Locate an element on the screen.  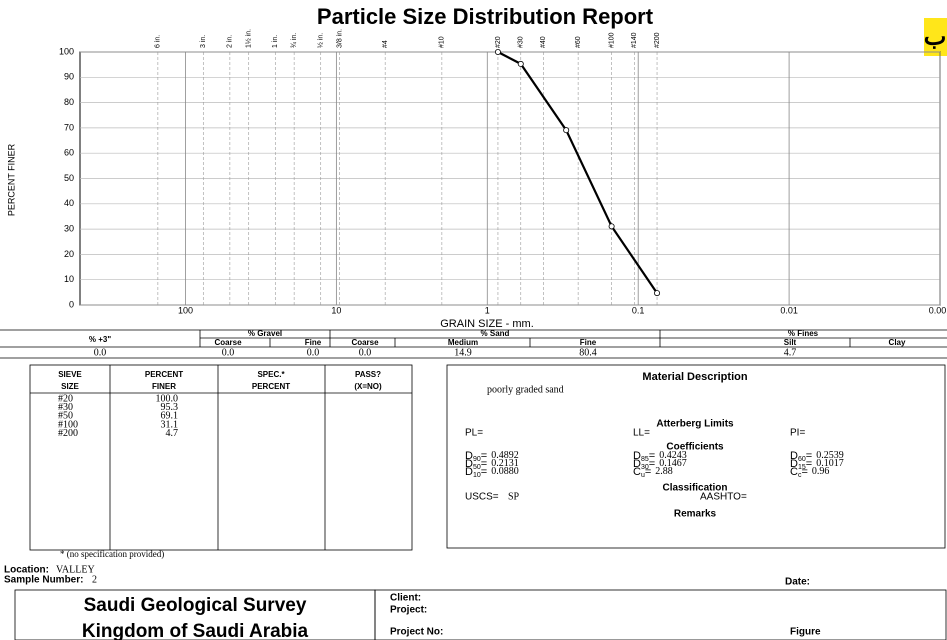
y-tick-label: 30 is located at coordinates (69, 228).